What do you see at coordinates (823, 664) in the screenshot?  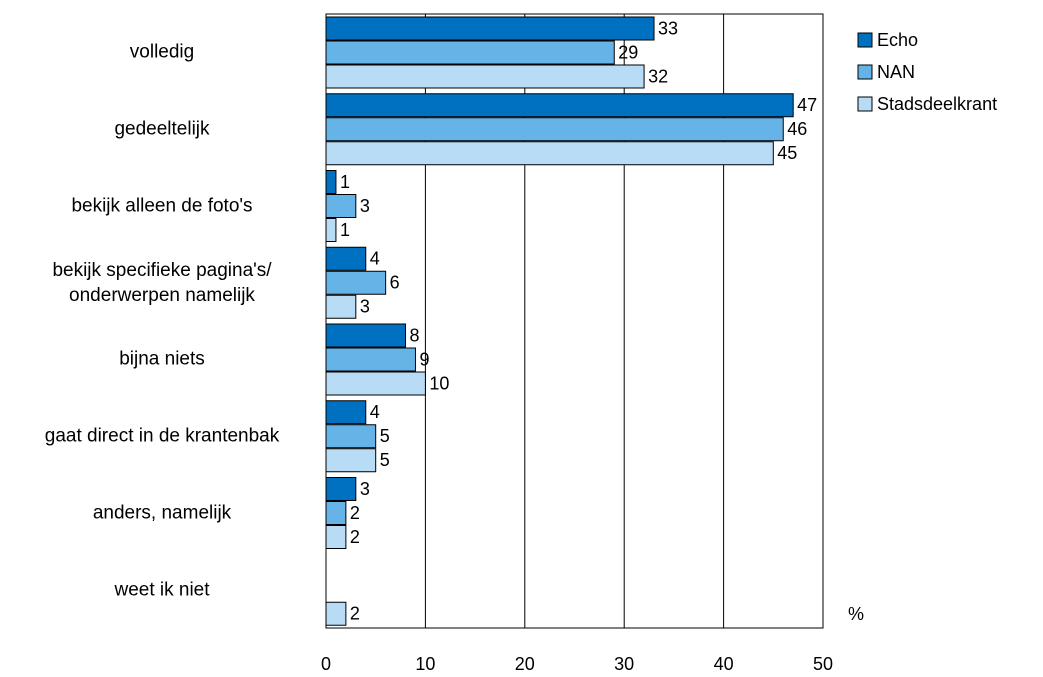 I see `x-tick-label: 50` at bounding box center [823, 664].